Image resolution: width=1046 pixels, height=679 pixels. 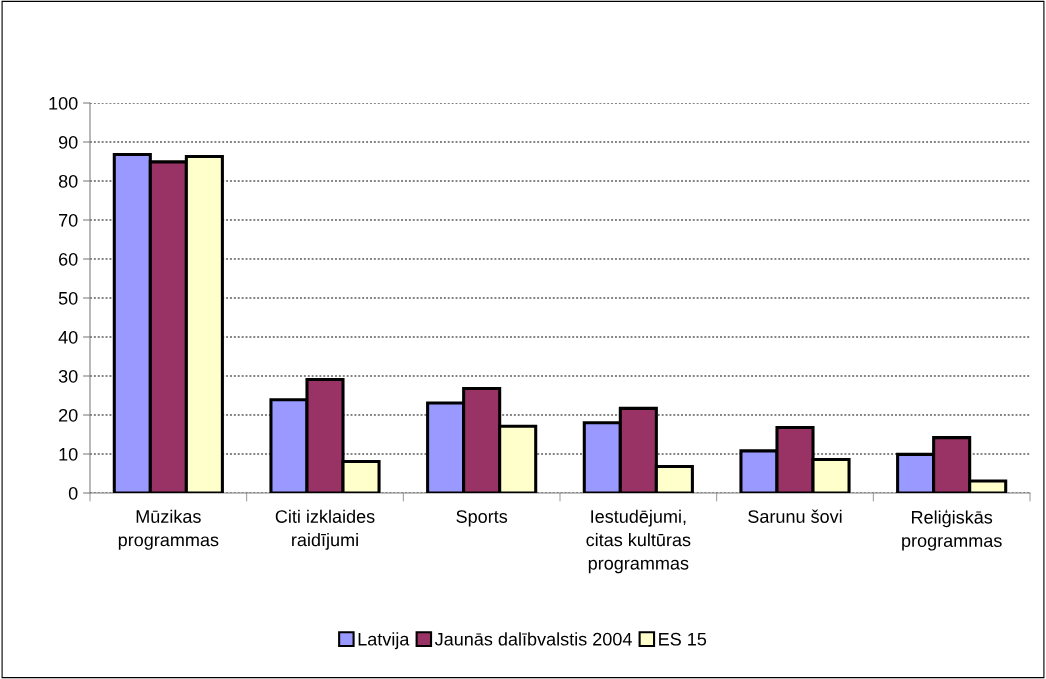 What do you see at coordinates (68, 142) in the screenshot?
I see `y-tick-label: 90` at bounding box center [68, 142].